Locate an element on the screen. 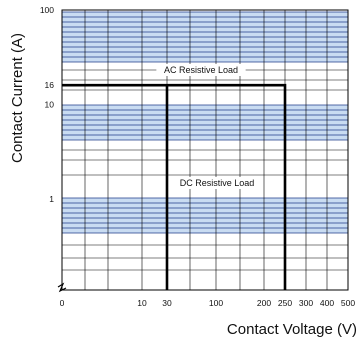  x-tick-label: 250 is located at coordinates (285, 303).